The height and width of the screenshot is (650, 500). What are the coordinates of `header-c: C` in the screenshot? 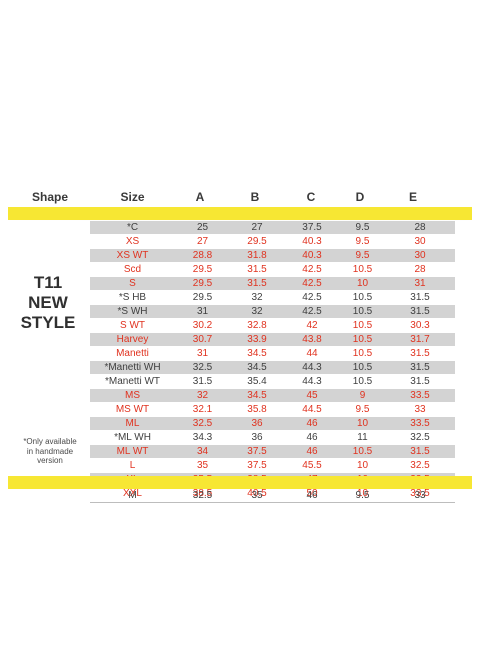 It's located at (311, 197).